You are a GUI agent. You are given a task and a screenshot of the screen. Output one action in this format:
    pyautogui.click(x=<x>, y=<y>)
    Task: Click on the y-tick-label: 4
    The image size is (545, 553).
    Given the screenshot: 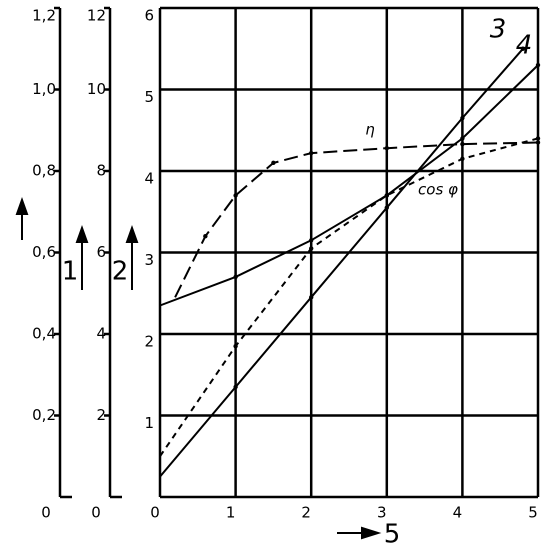 What is the action you would take?
    pyautogui.click(x=149, y=179)
    